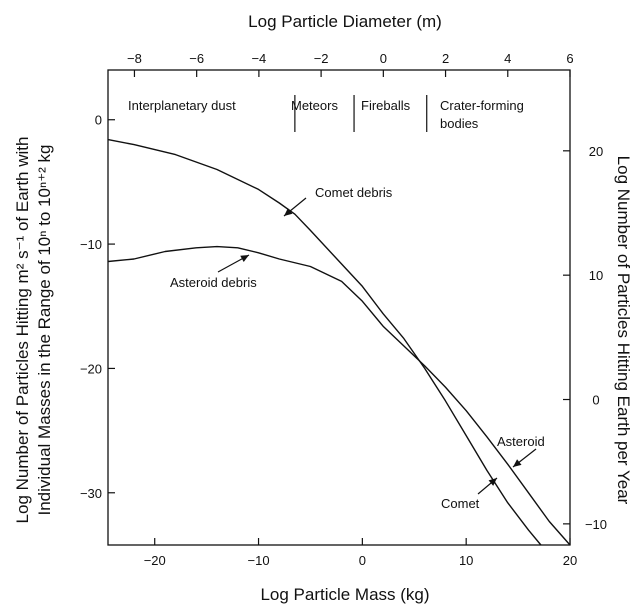 This screenshot has height=608, width=634. Describe the element at coordinates (596, 151) in the screenshot. I see `y2-tick-label: 20` at that location.